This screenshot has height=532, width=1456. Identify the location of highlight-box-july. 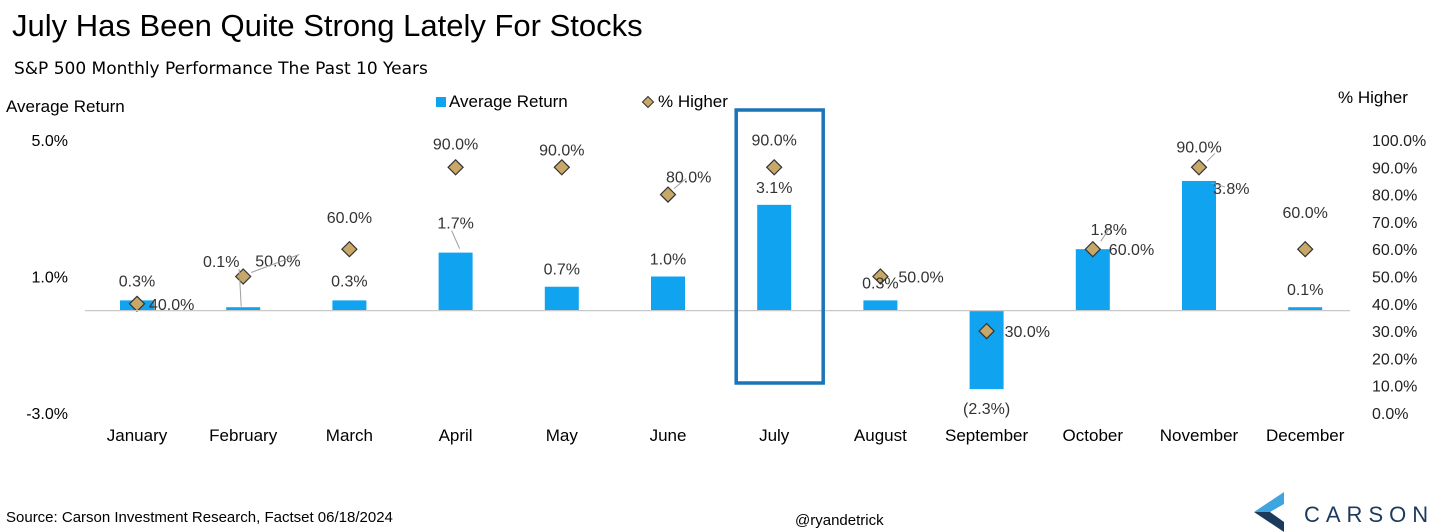
(779, 246).